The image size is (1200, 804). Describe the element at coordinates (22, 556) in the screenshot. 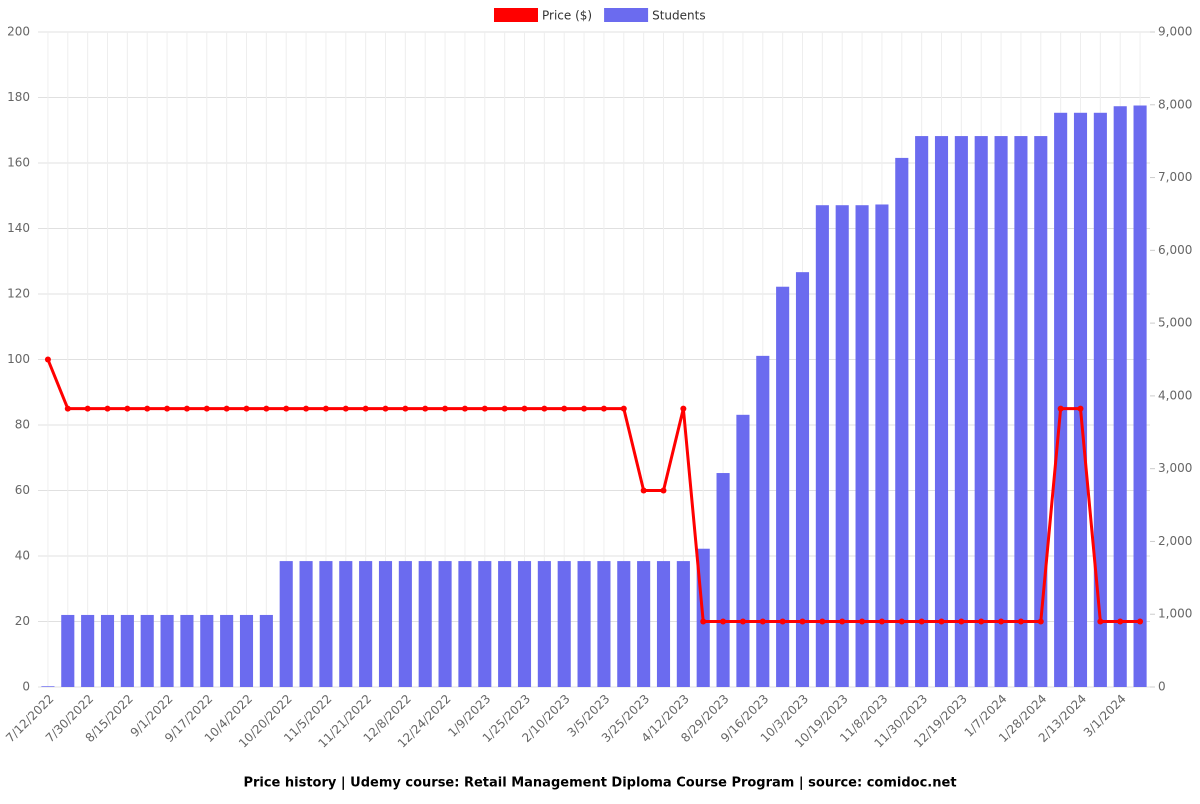

I see `y-tick-label: 40` at that location.